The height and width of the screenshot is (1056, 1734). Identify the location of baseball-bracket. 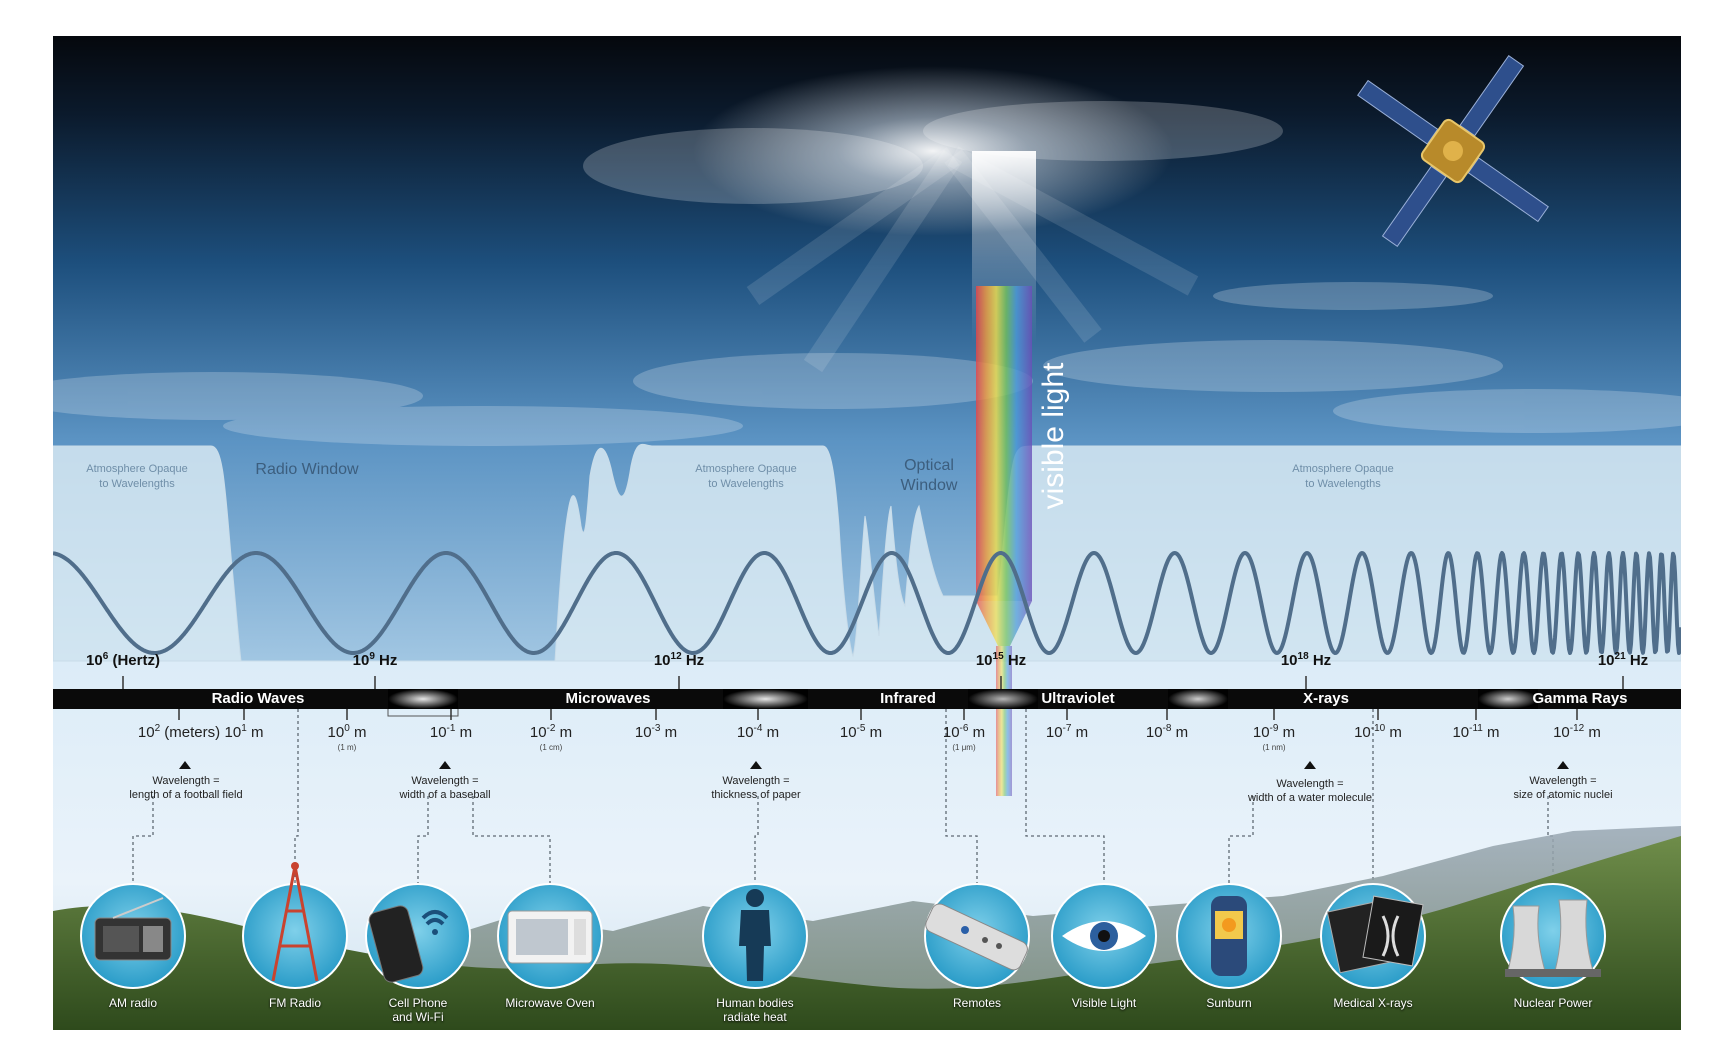
(423, 713).